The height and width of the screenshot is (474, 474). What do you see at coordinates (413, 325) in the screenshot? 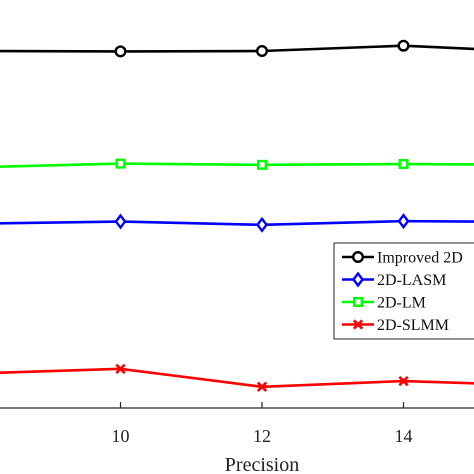
I see `legend-label: 2D-SLMM` at bounding box center [413, 325].